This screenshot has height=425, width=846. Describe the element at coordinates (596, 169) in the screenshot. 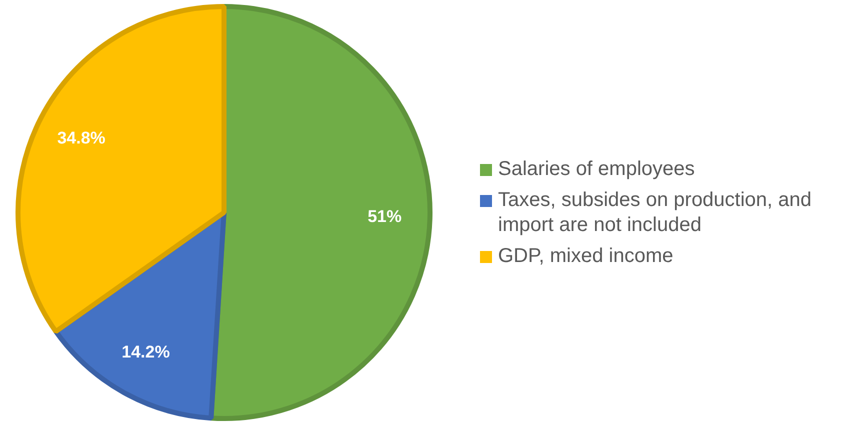

I see `legend-label: Salaries of employees` at that location.